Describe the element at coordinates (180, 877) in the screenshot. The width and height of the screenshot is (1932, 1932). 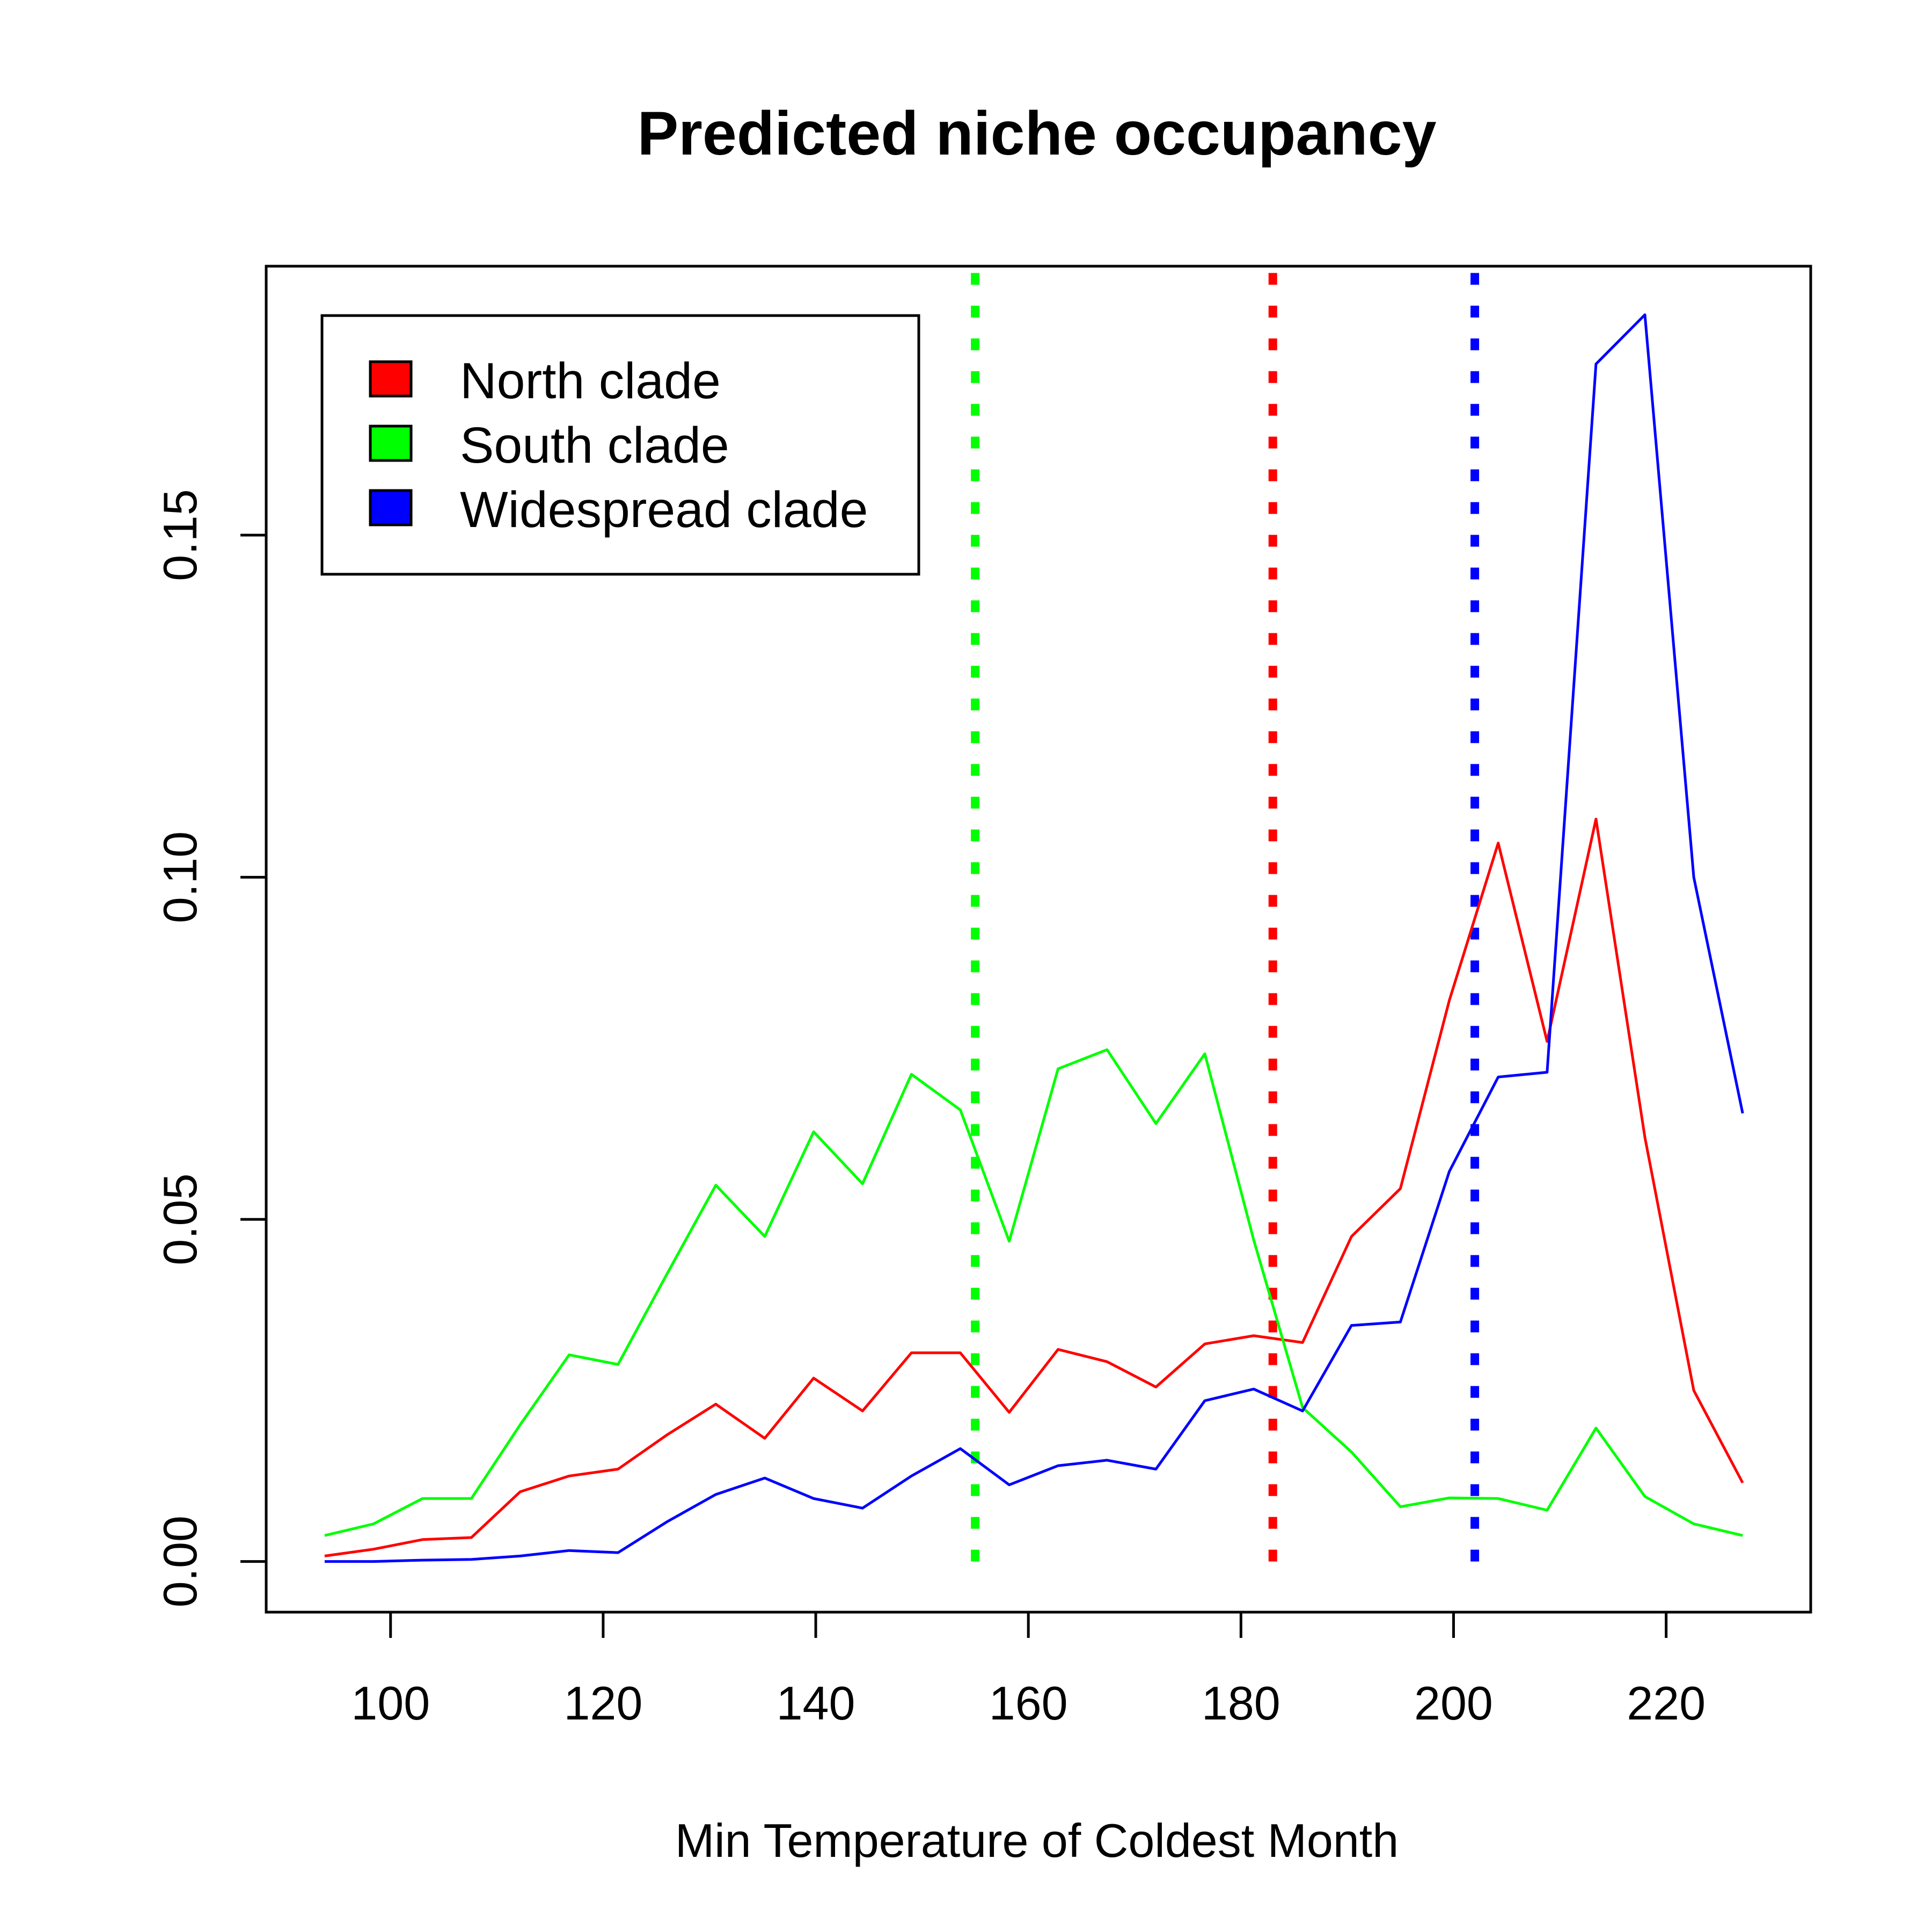
I see `y-tick-label: 0.10` at that location.